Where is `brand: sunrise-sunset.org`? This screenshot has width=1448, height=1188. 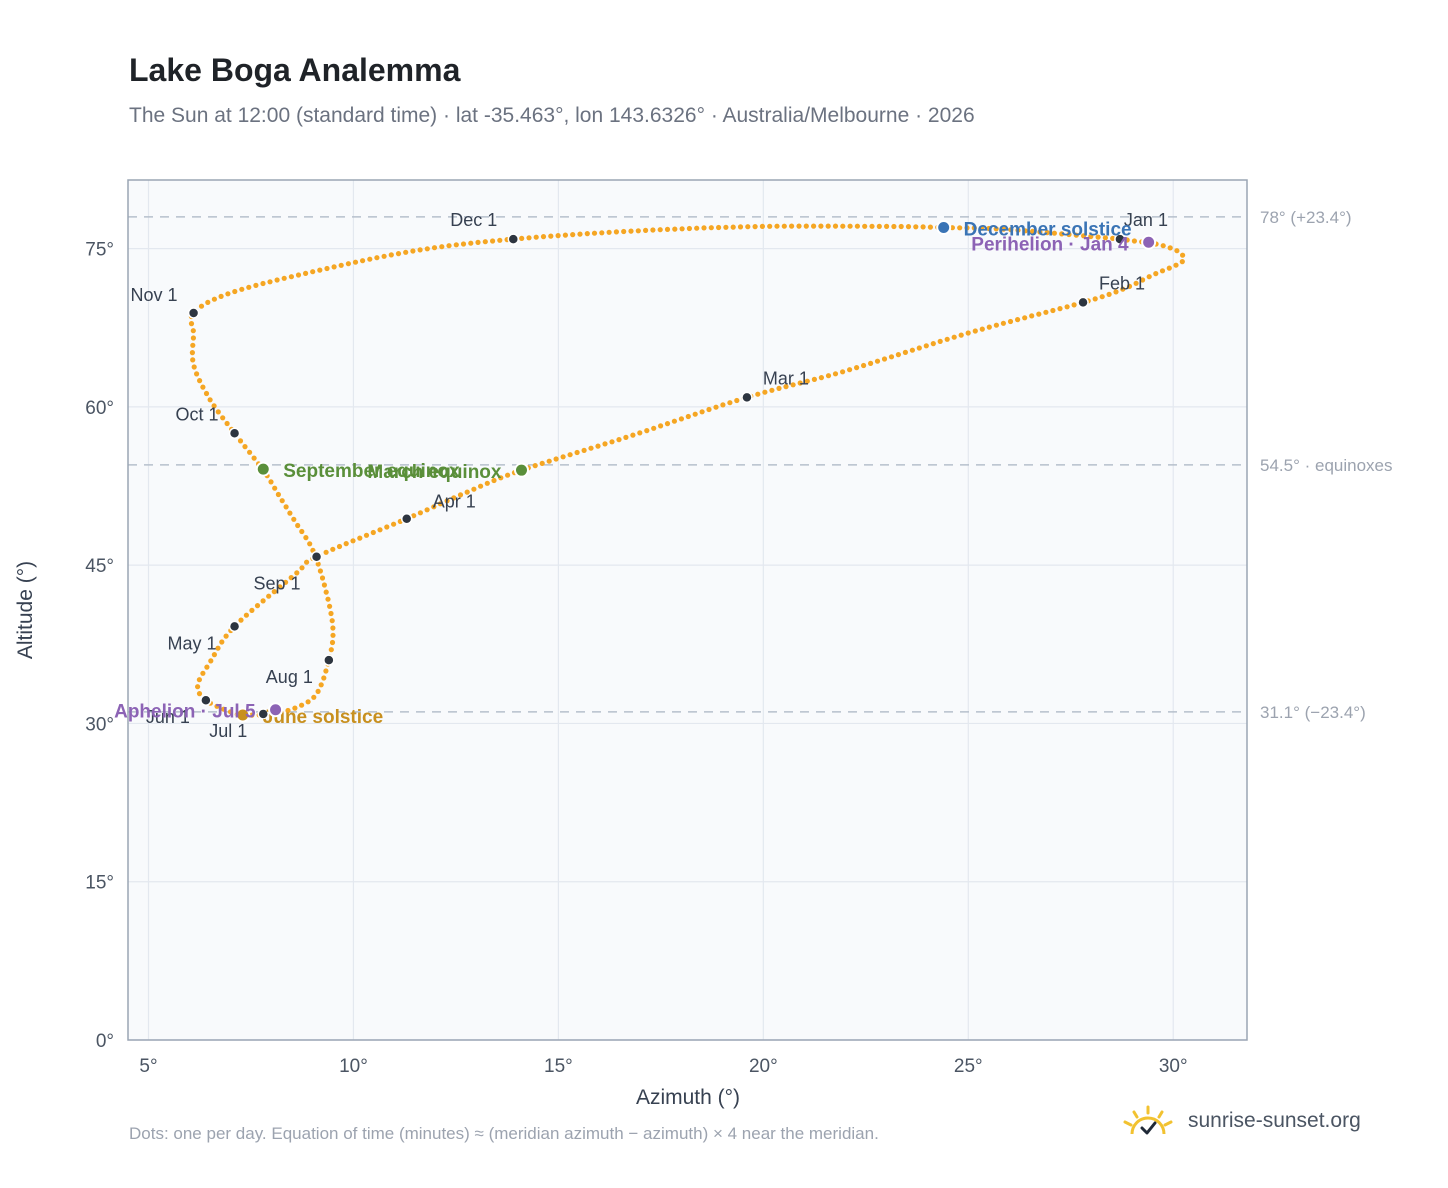
brand: sunrise-sunset.org is located at coordinates (1241, 1121).